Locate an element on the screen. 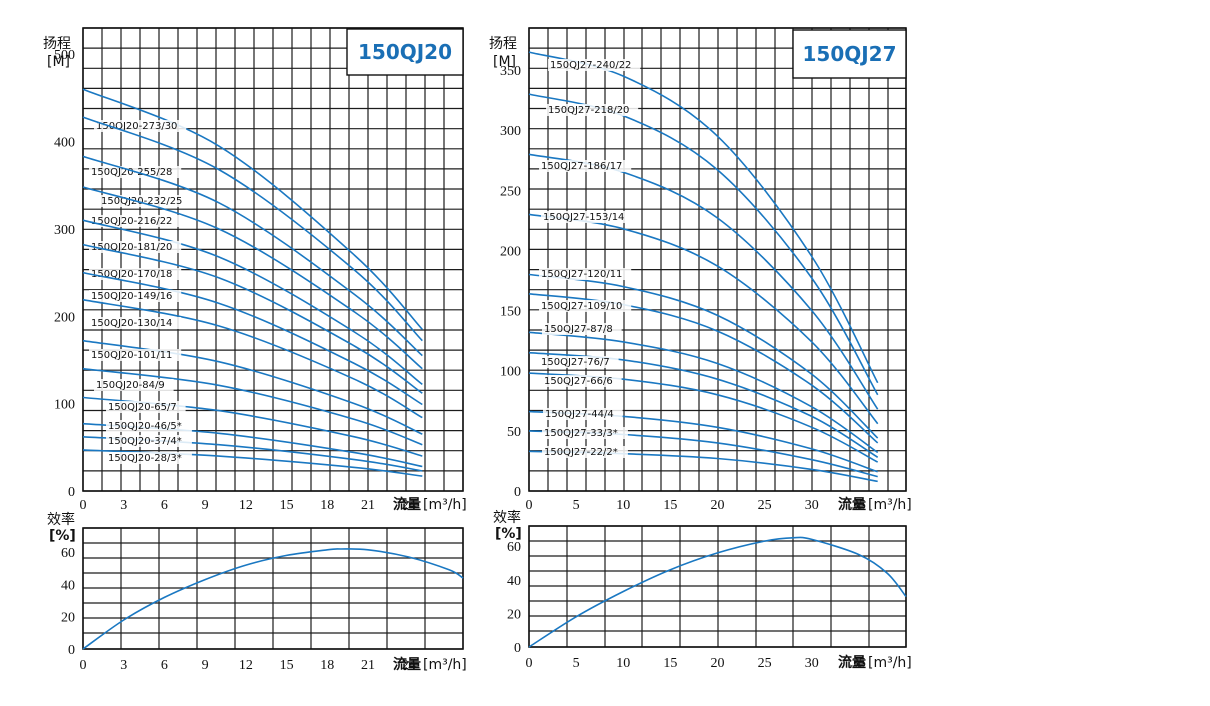 The width and height of the screenshot is (1210, 706). eff-xtick-label: 18 is located at coordinates (327, 665).